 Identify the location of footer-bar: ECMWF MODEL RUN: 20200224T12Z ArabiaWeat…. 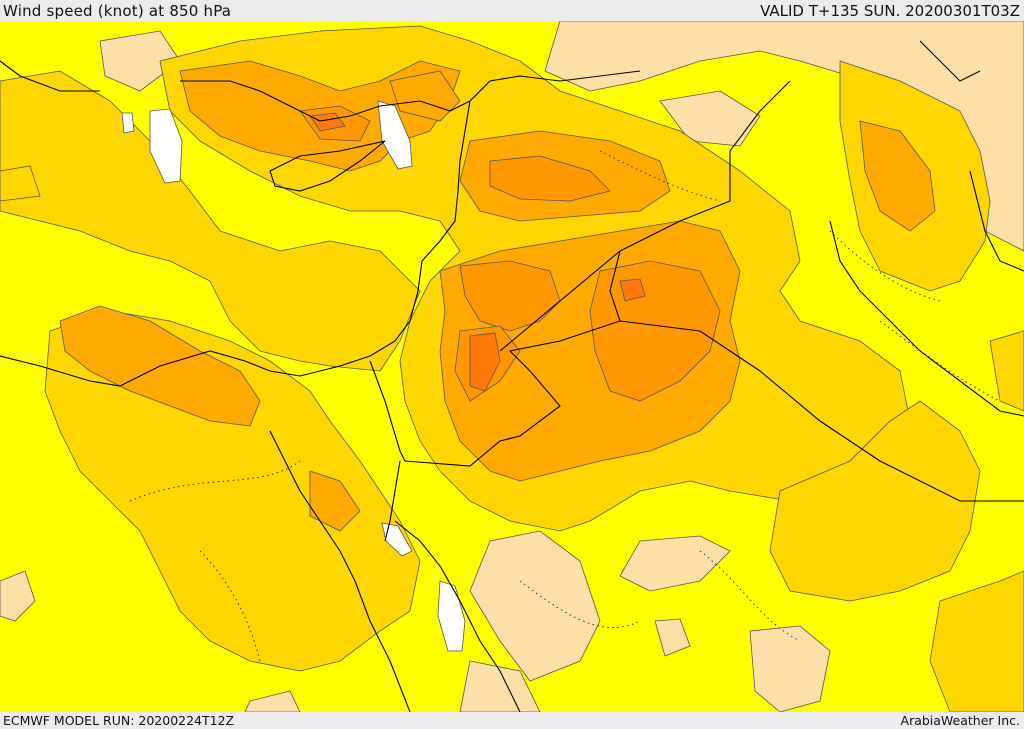
(512, 720).